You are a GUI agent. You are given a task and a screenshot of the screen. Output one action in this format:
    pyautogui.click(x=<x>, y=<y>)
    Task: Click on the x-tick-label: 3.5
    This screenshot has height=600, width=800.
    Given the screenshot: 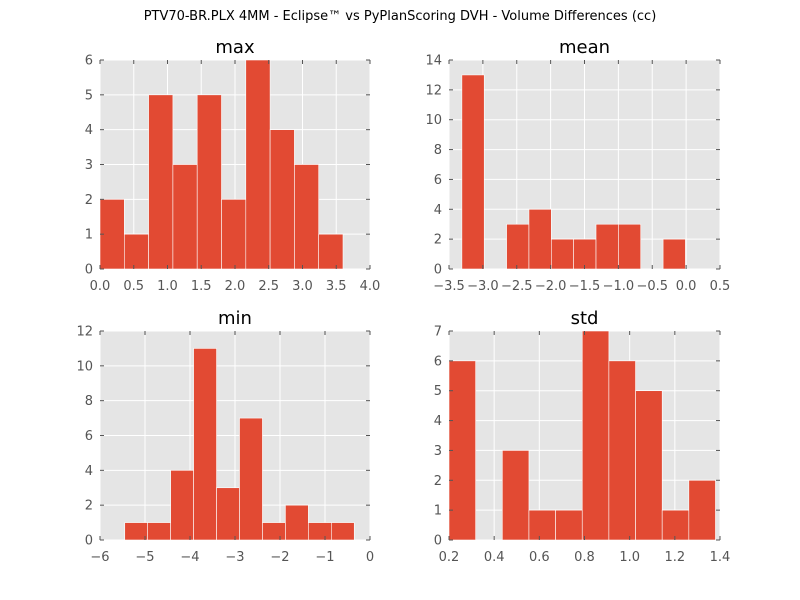 What is the action you would take?
    pyautogui.click(x=336, y=286)
    